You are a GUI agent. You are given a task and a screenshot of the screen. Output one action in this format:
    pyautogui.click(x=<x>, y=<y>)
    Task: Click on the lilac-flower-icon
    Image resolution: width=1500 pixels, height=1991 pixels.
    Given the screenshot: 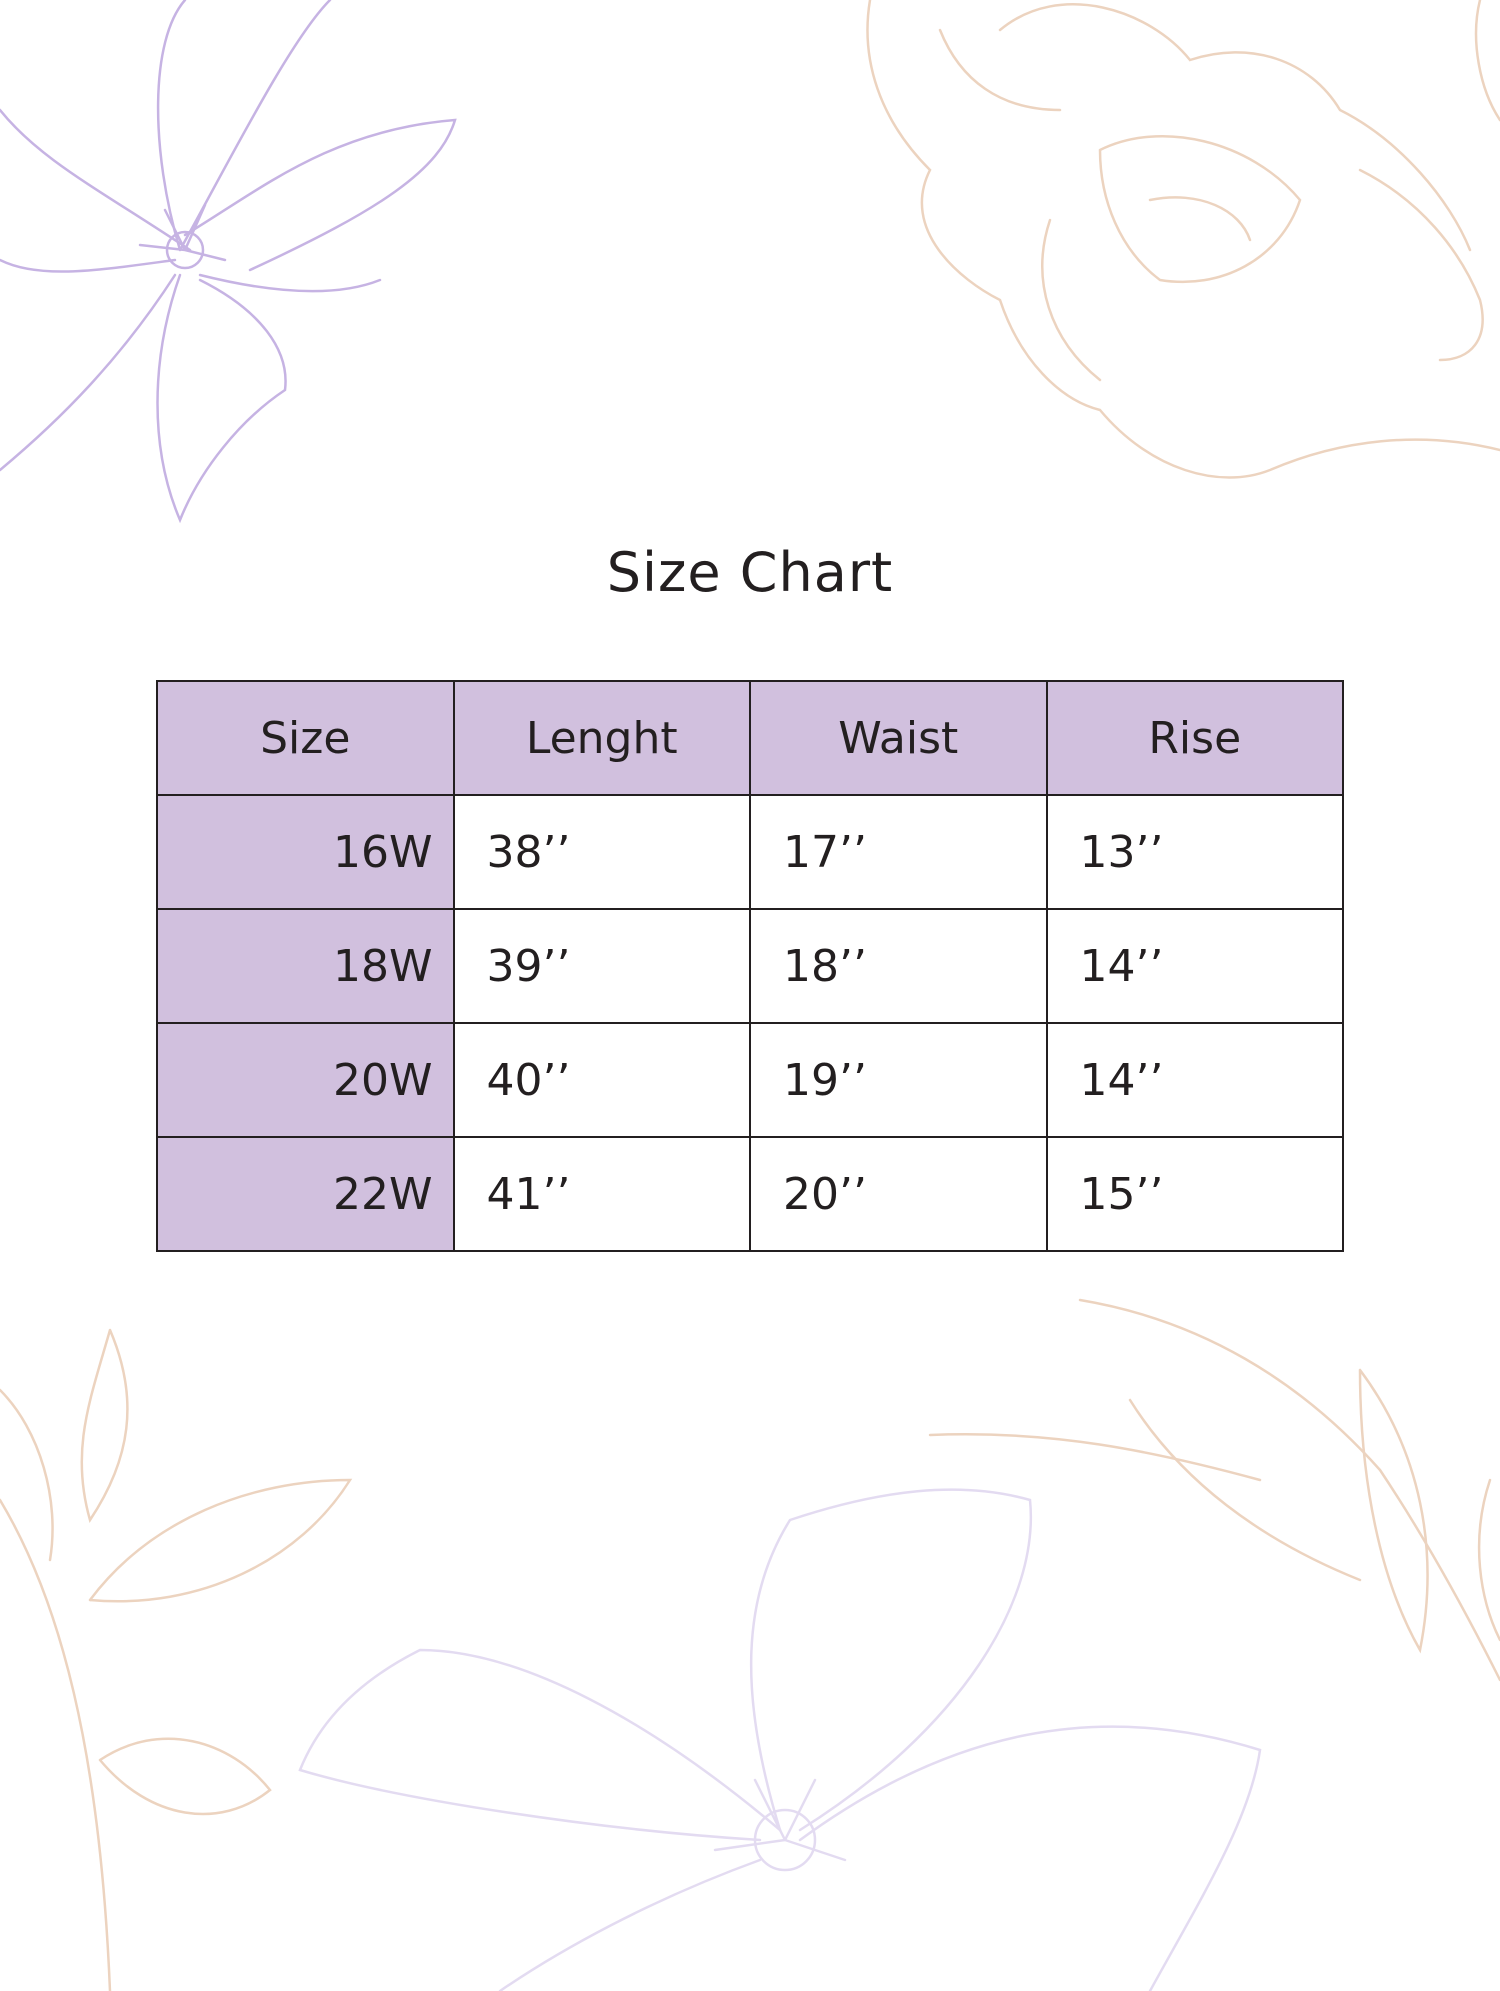 What is the action you would take?
    pyautogui.click(x=228, y=262)
    